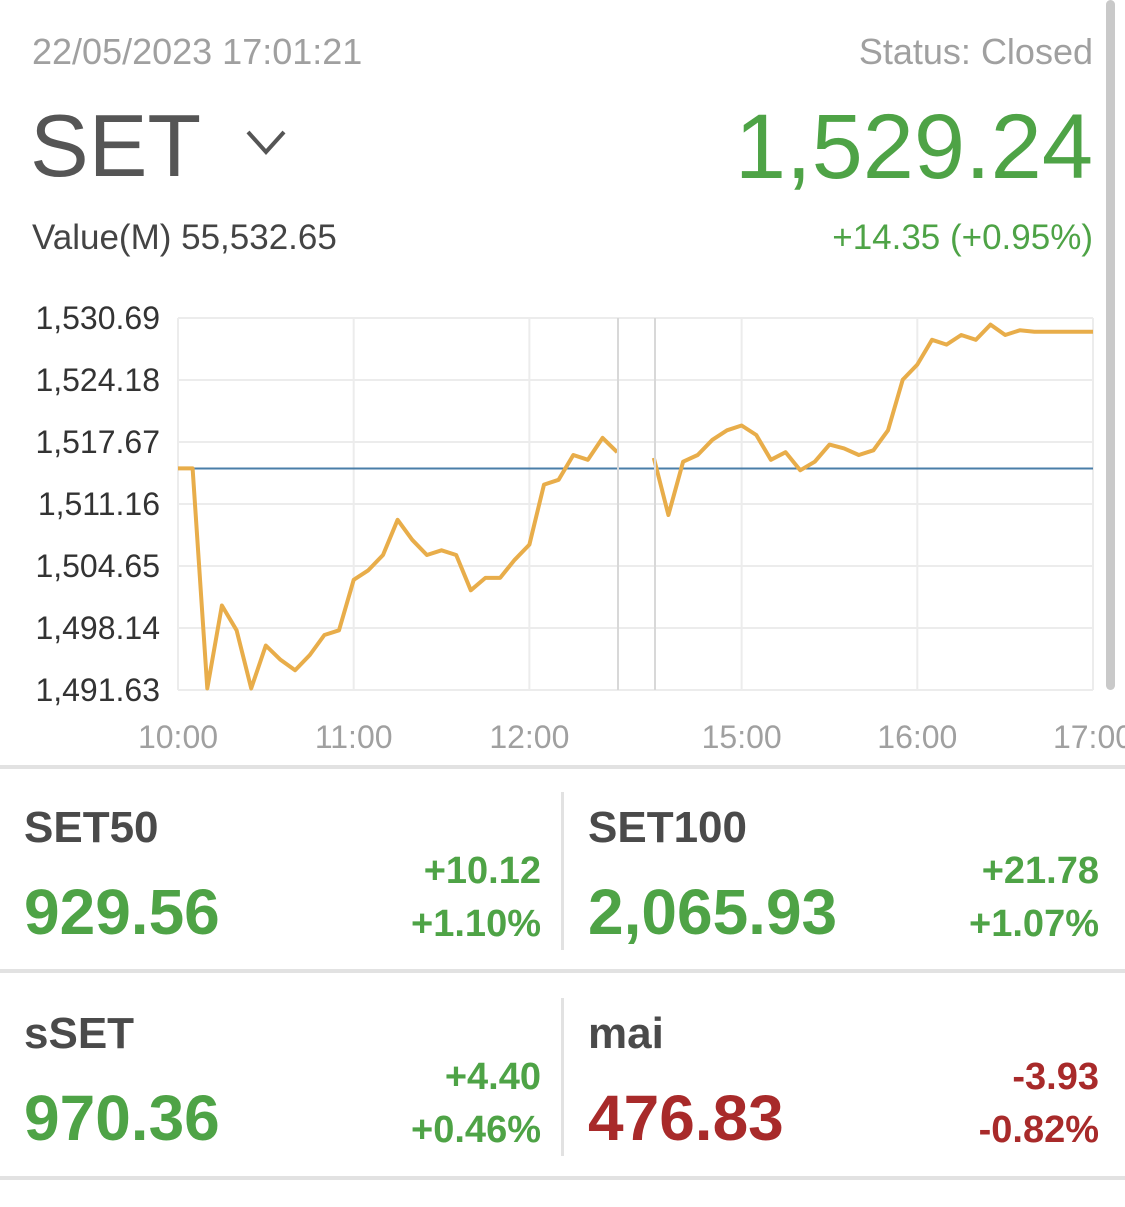  What do you see at coordinates (917, 737) in the screenshot?
I see `x-tick-label: 16:00` at bounding box center [917, 737].